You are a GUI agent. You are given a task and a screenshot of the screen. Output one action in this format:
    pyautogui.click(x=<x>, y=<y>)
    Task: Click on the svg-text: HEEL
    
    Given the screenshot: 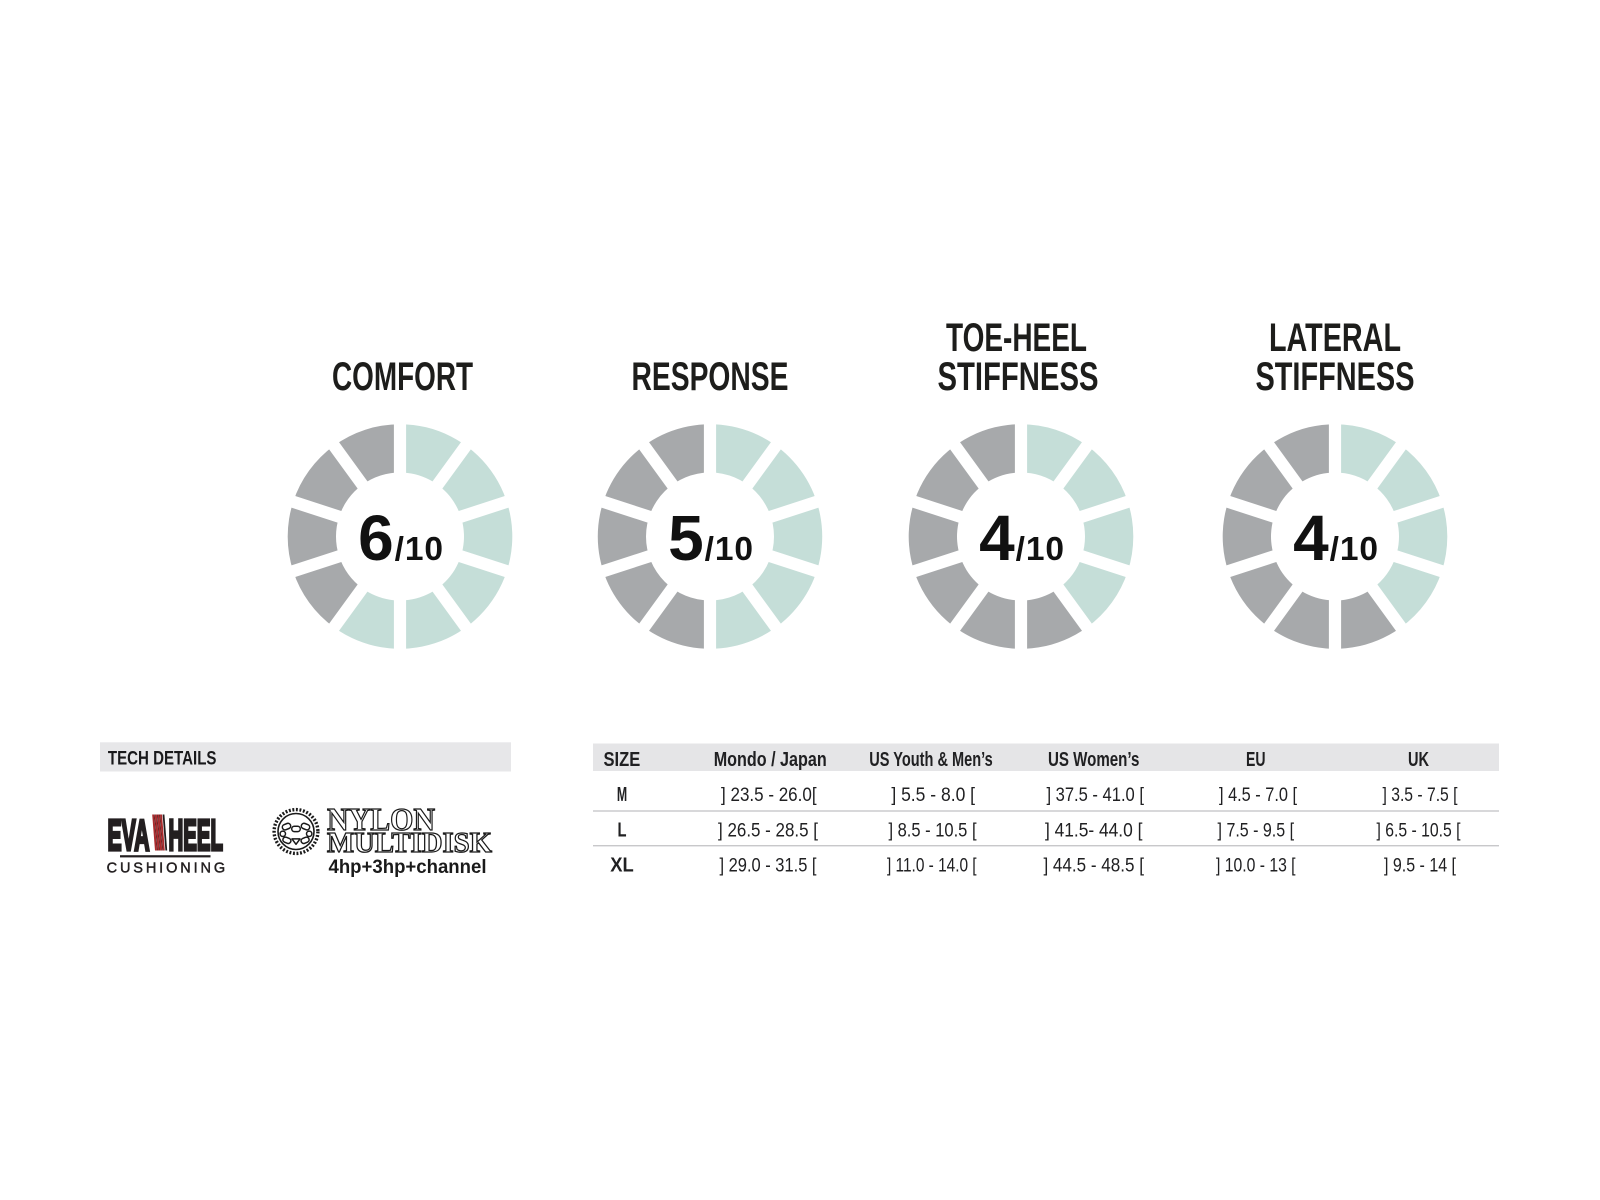 What is the action you would take?
    pyautogui.click(x=196, y=835)
    